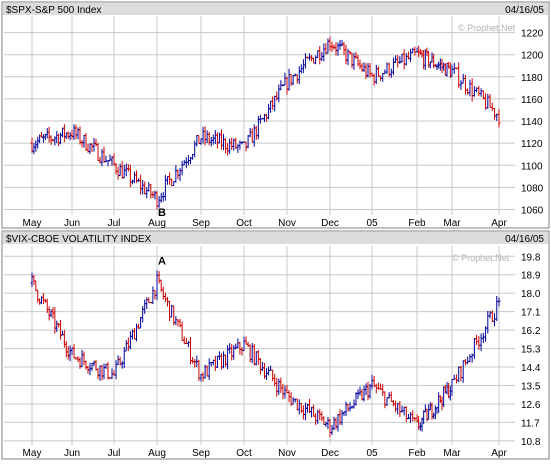 The height and width of the screenshot is (466, 551). Describe the element at coordinates (531, 257) in the screenshot. I see `vix-y-tick-label: 19.8` at that location.